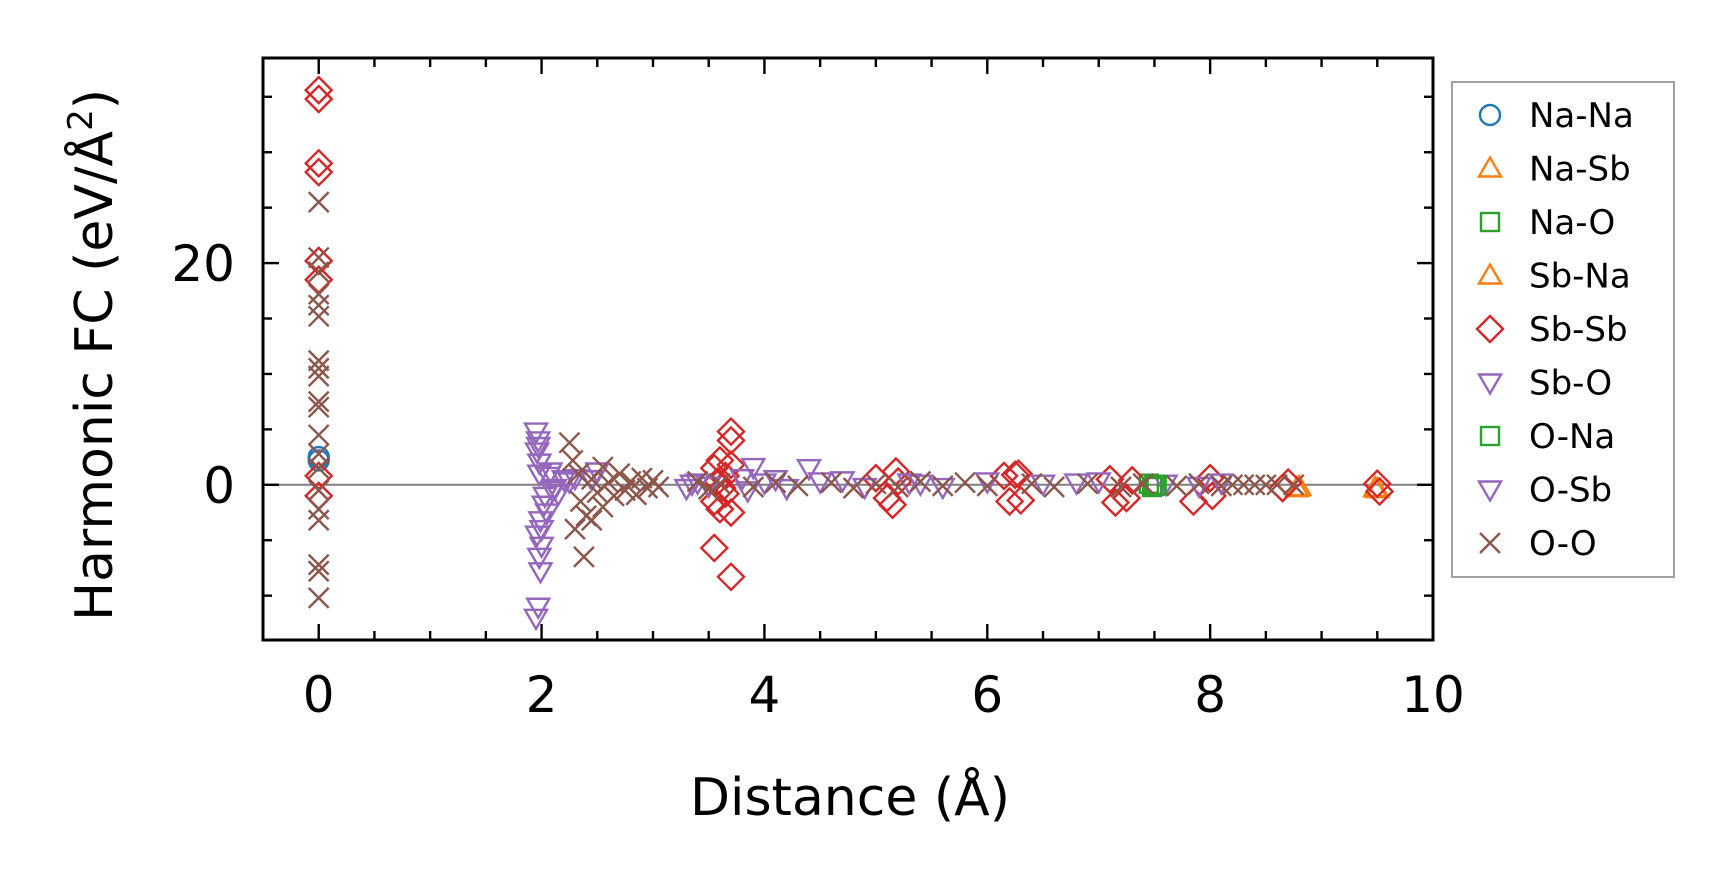 The image size is (1726, 883). What do you see at coordinates (1581, 116) in the screenshot?
I see `legend-label: Na-Na` at bounding box center [1581, 116].